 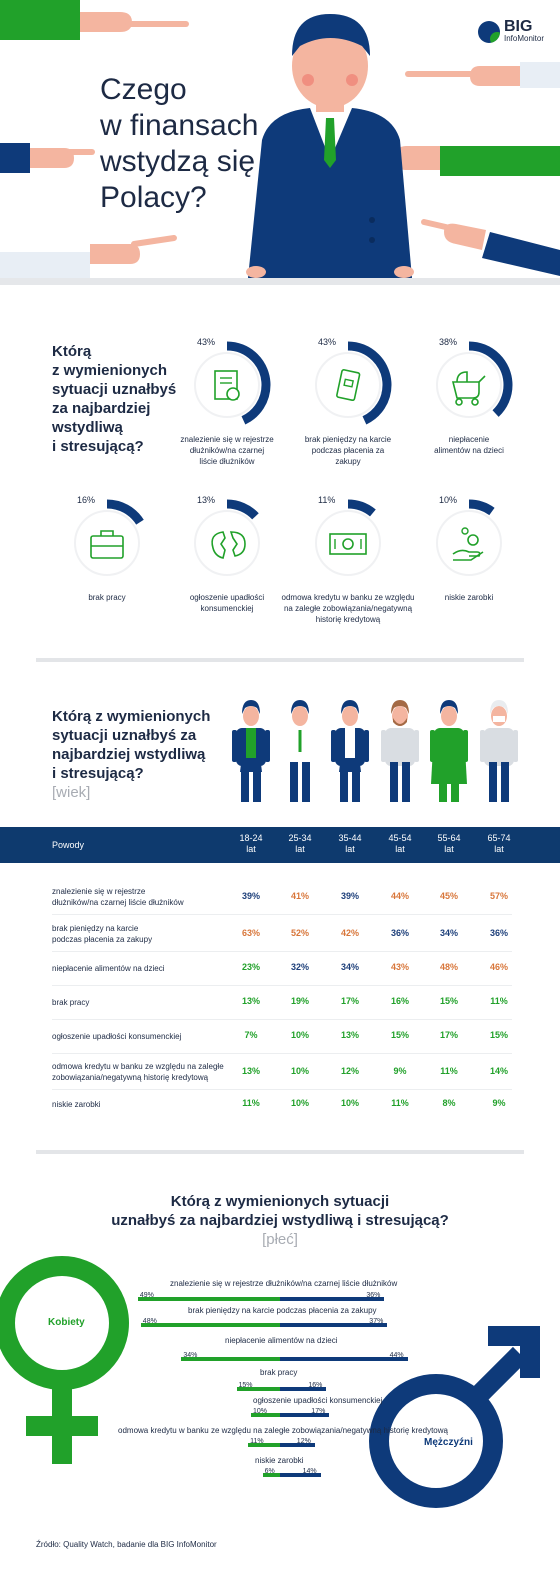 What do you see at coordinates (206, 500) in the screenshot?
I see `donut-percent: 13%` at bounding box center [206, 500].